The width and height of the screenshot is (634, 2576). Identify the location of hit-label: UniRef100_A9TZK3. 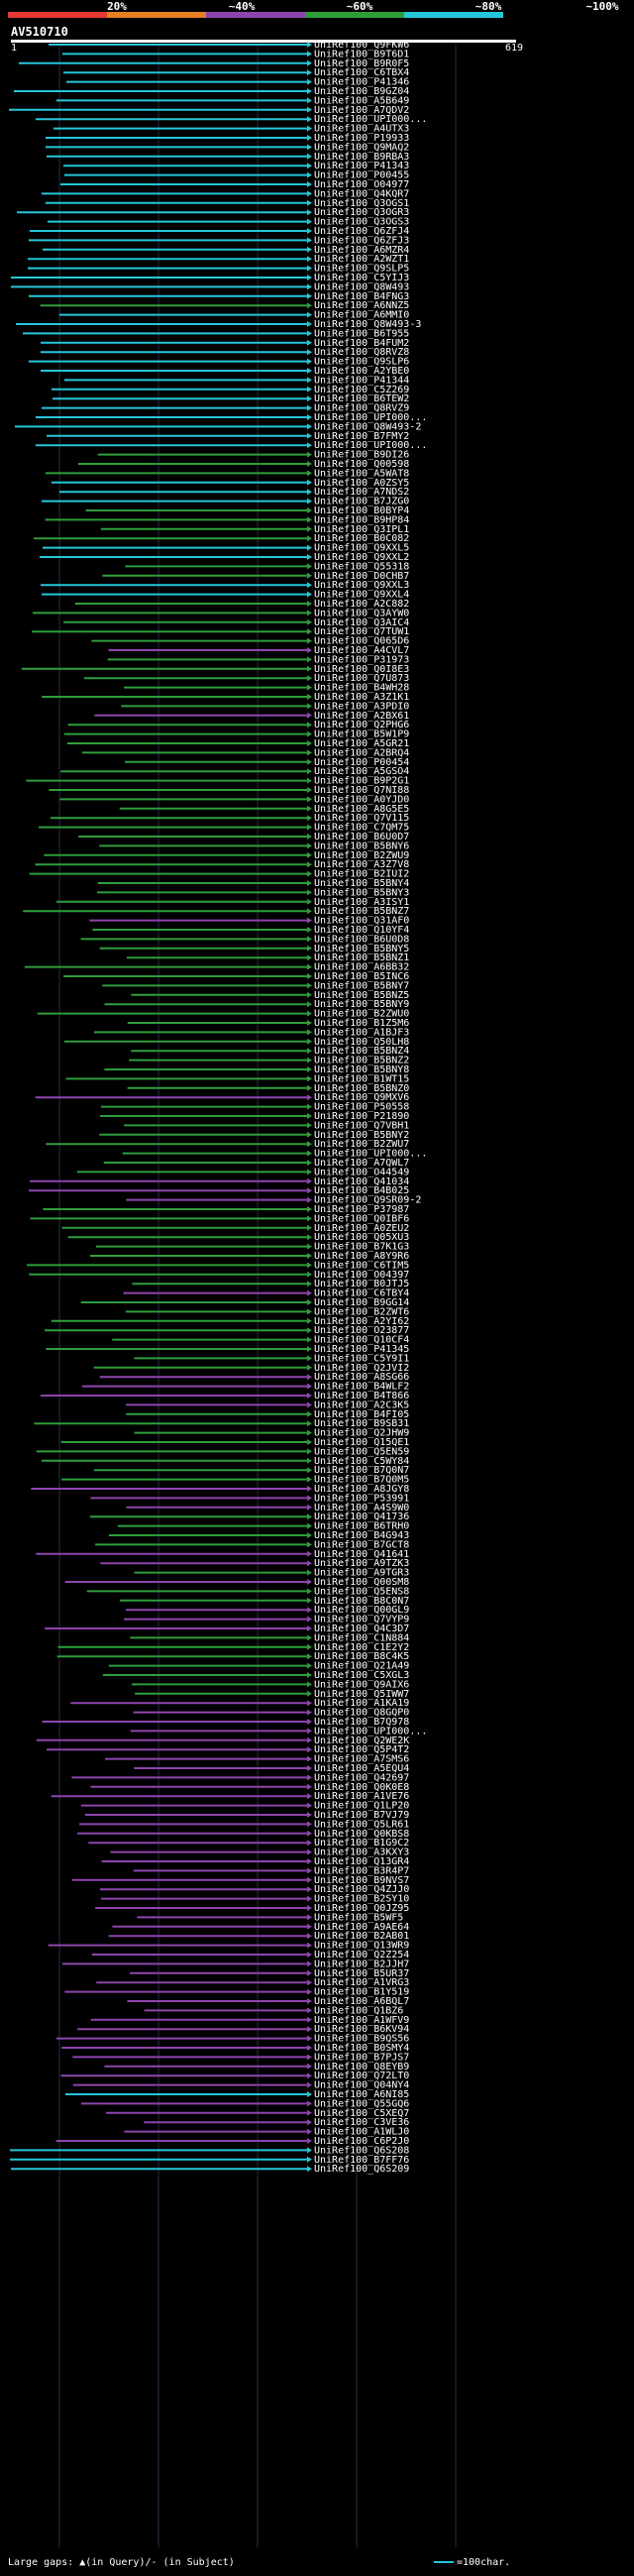
(361, 1563).